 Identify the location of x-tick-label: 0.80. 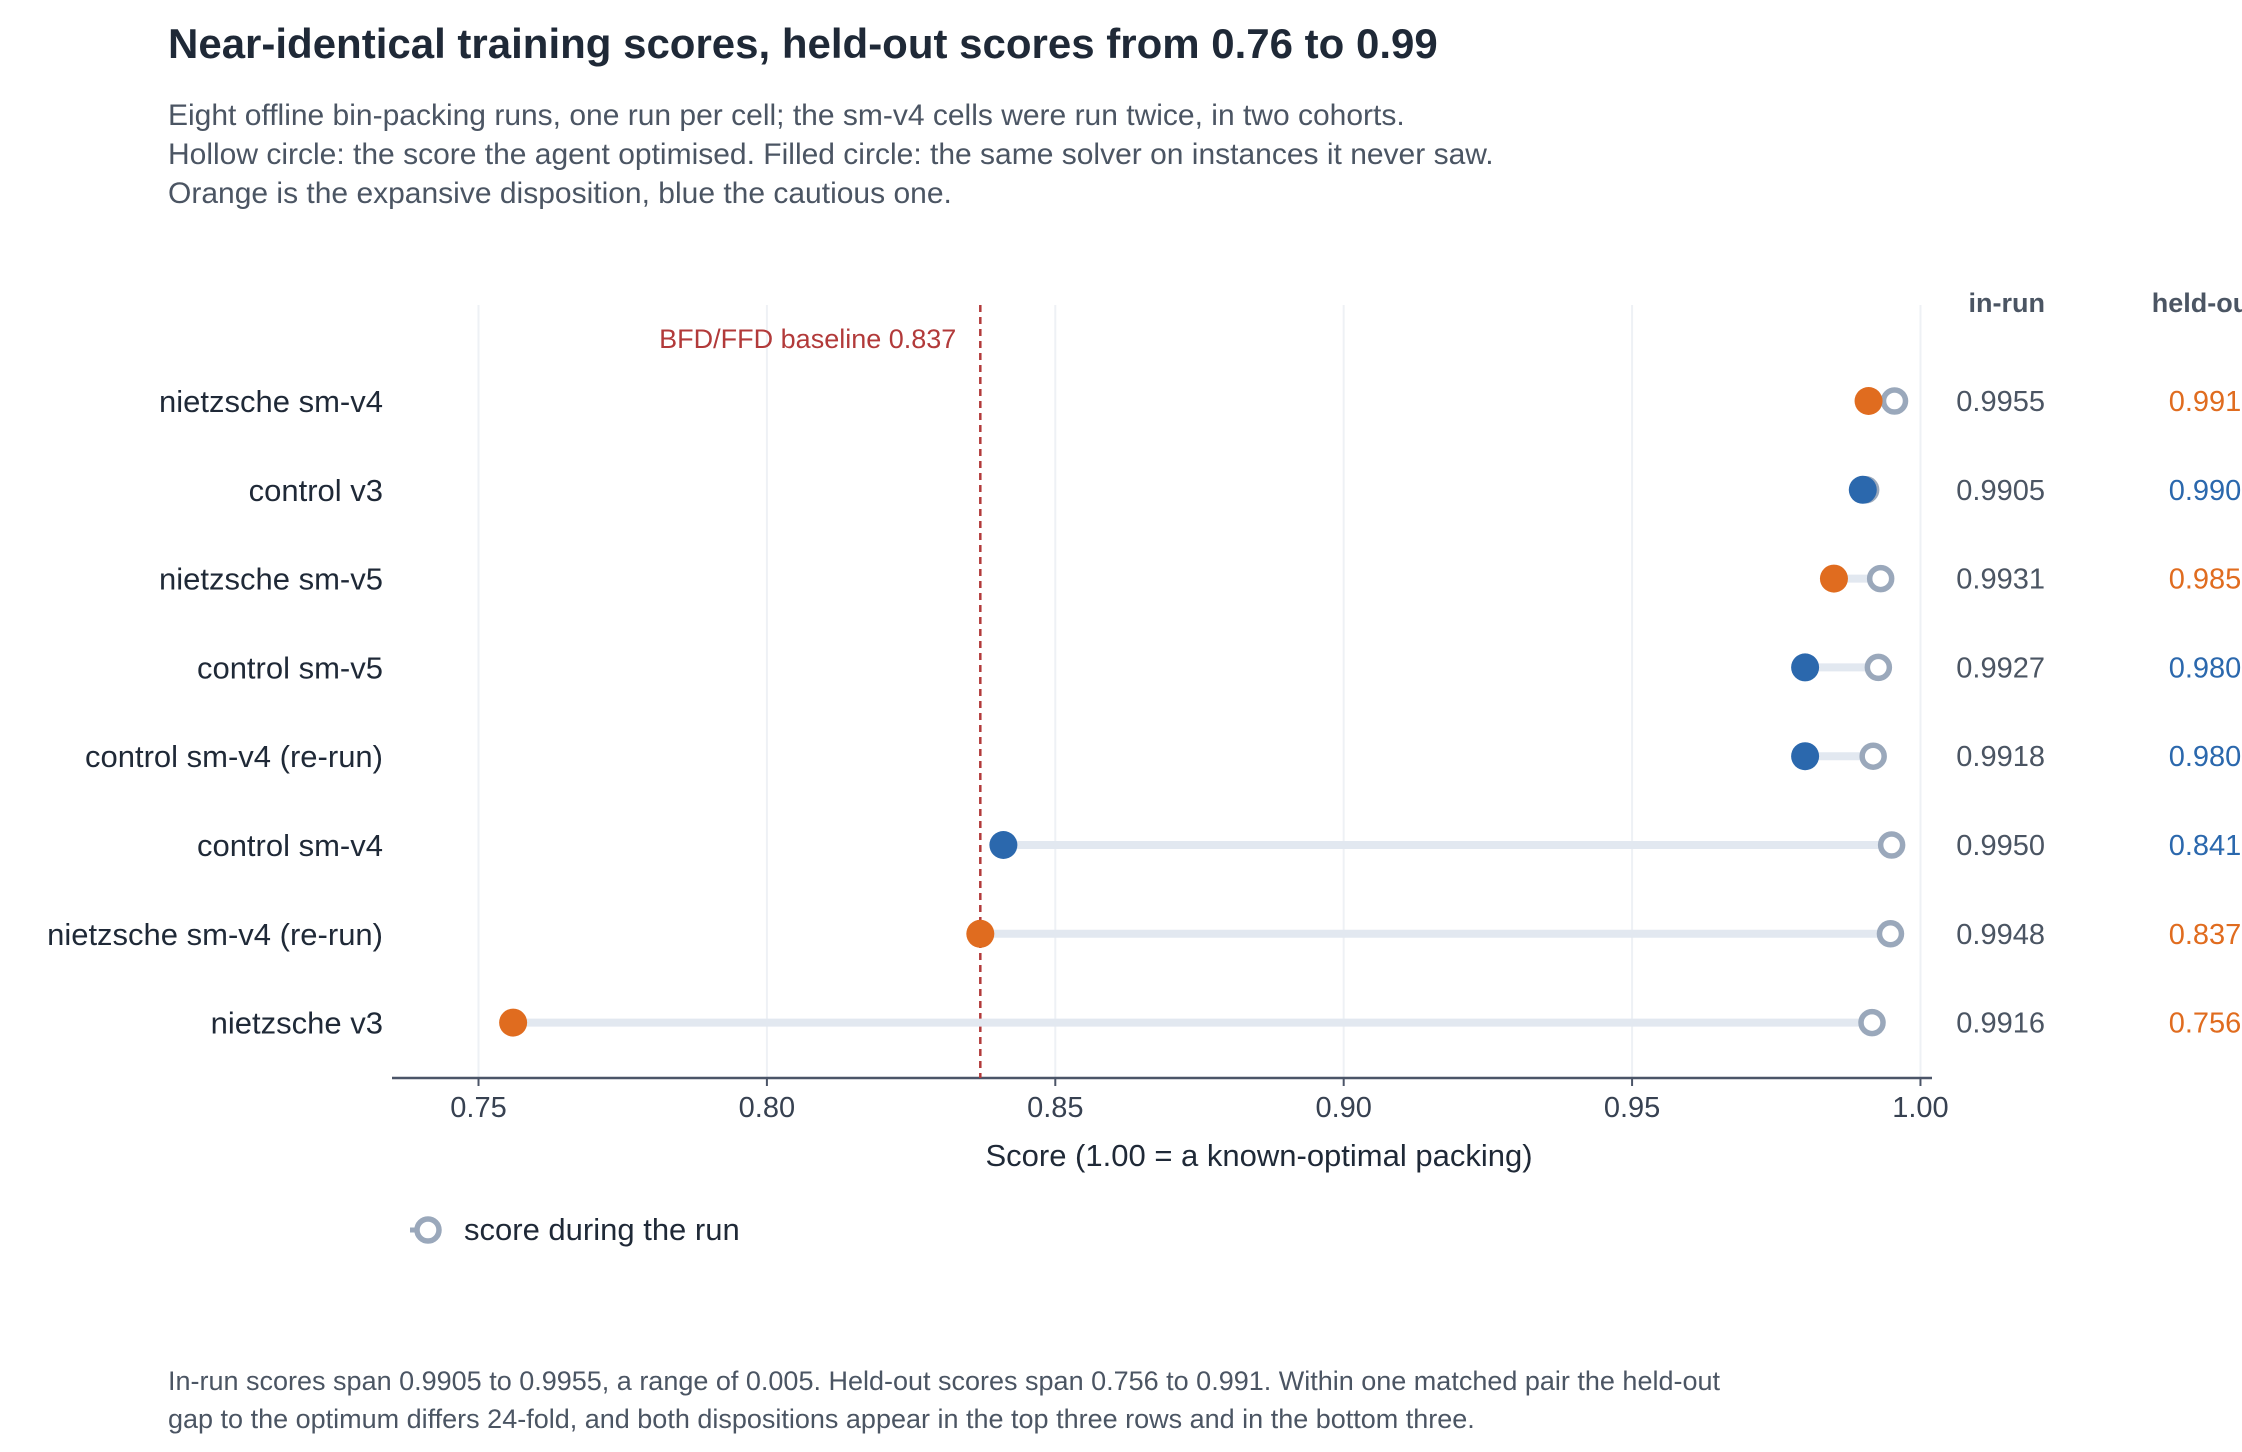
(767, 1108).